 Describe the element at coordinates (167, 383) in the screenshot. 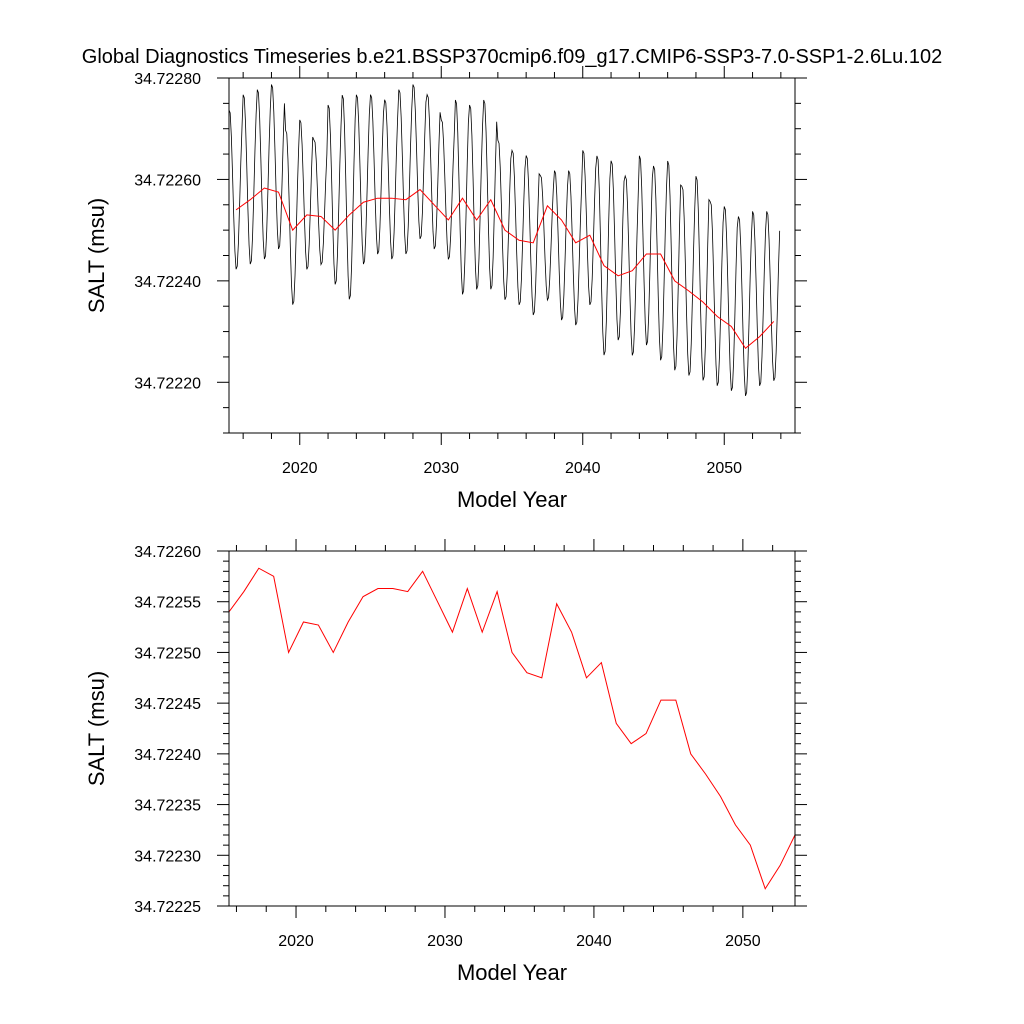

I see `y-tick-label: 34.72220` at that location.